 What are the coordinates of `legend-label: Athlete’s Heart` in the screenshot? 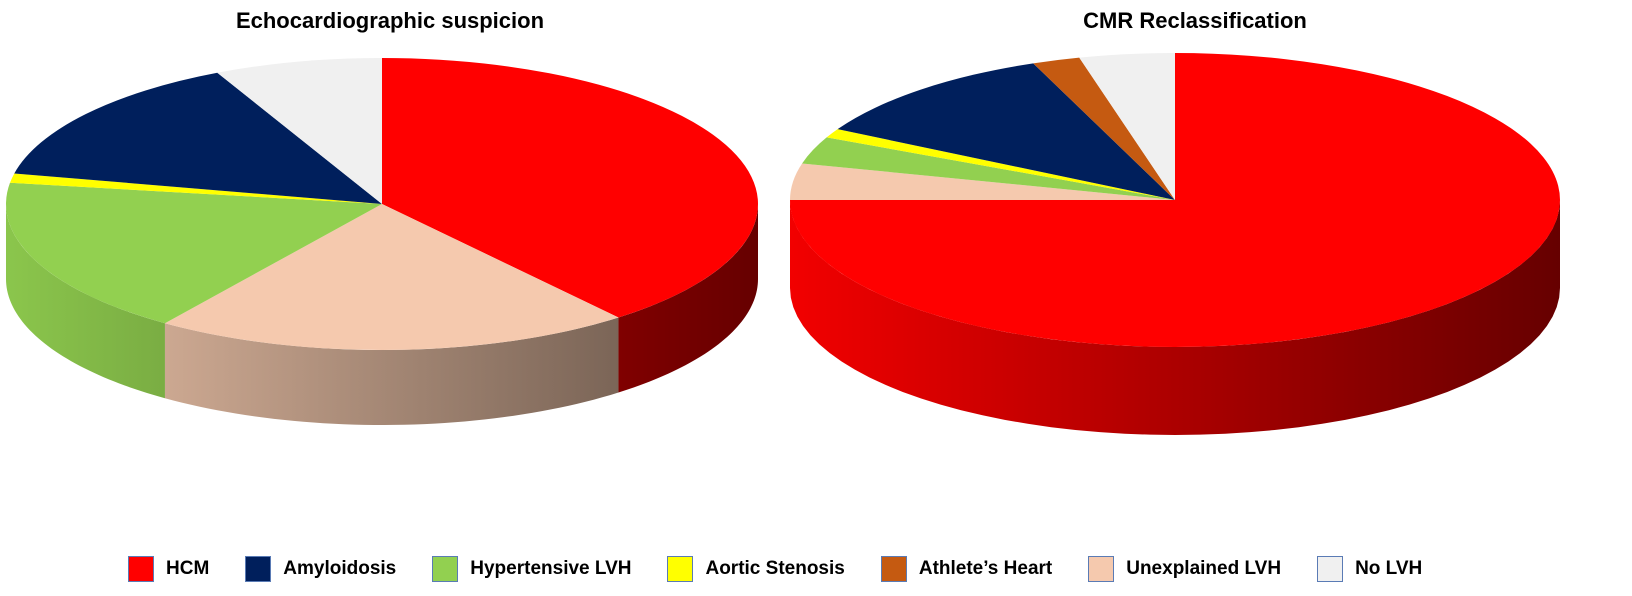 It's located at (985, 568).